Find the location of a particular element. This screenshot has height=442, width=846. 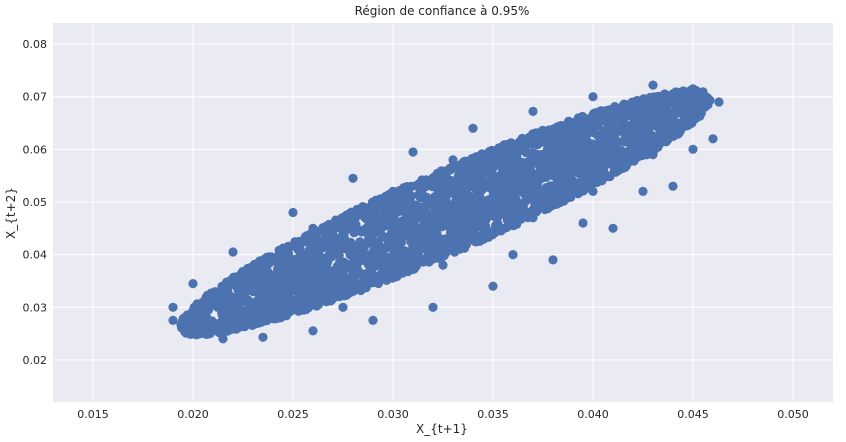

y-tick-label: 0.08 is located at coordinates (35, 44).